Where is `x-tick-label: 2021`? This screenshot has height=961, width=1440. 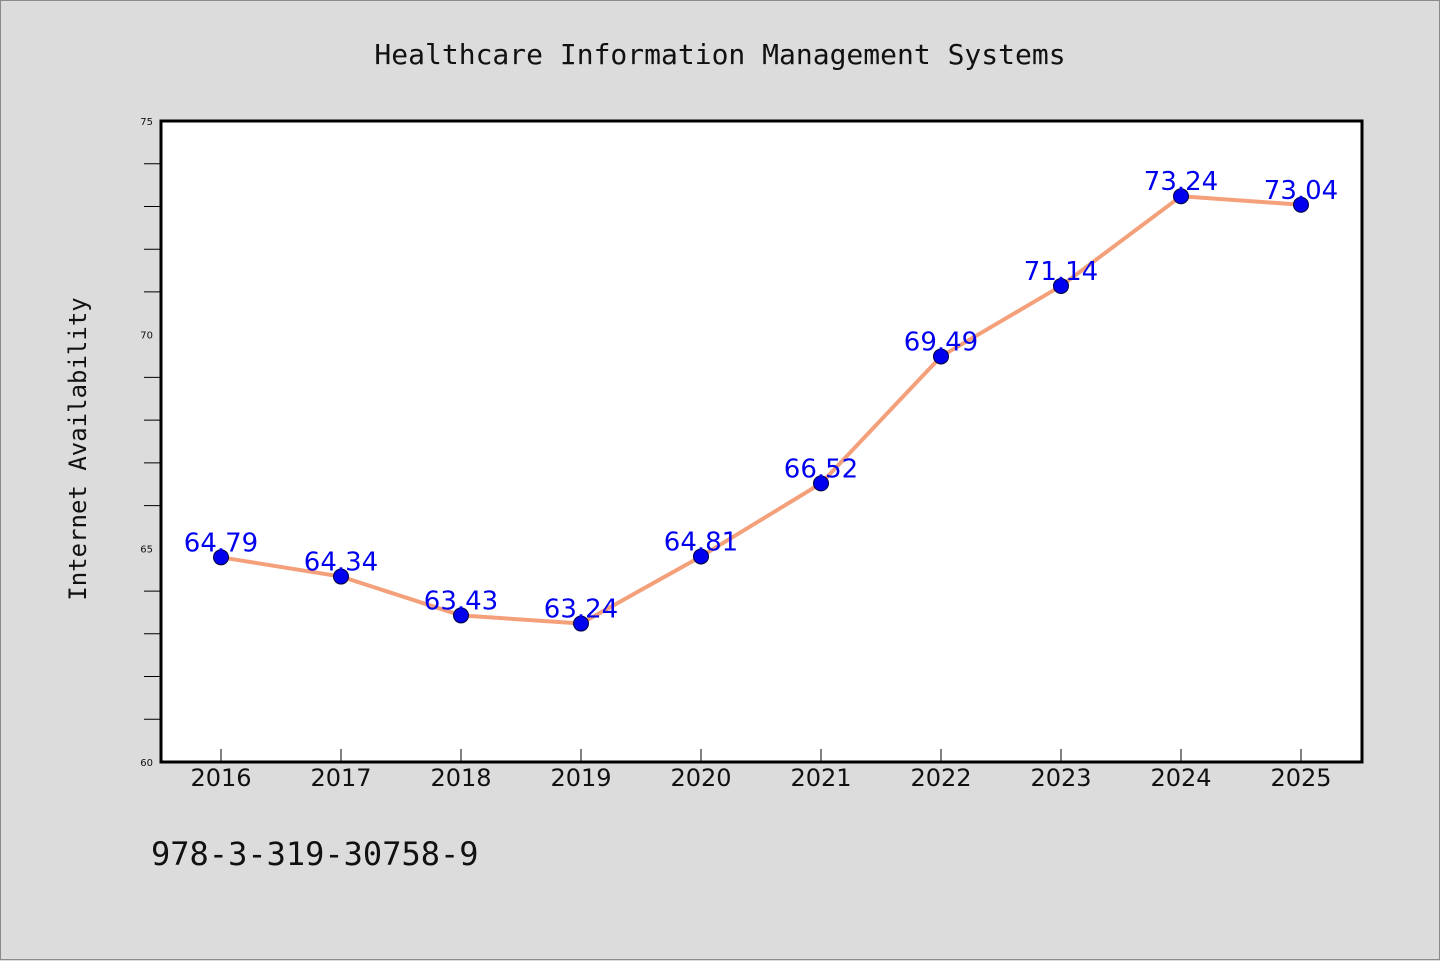 x-tick-label: 2021 is located at coordinates (820, 778).